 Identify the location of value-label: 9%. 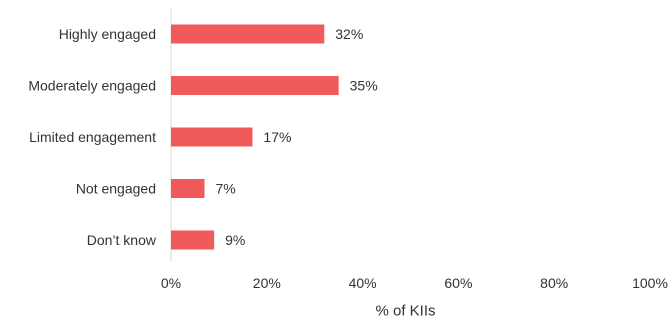
(235, 240).